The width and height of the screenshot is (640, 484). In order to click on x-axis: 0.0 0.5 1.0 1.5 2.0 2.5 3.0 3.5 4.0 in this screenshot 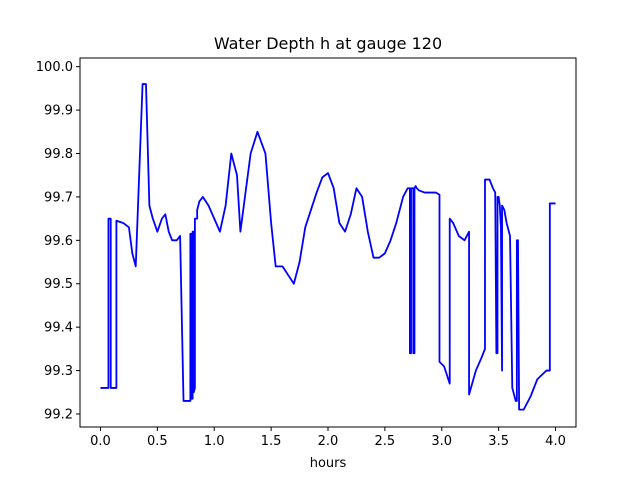, I will do `click(328, 438)`.